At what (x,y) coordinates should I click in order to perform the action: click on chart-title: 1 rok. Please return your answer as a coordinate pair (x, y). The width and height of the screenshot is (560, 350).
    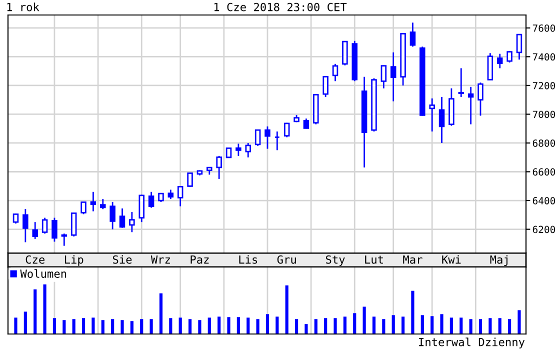
    Looking at the image, I should click on (23, 7).